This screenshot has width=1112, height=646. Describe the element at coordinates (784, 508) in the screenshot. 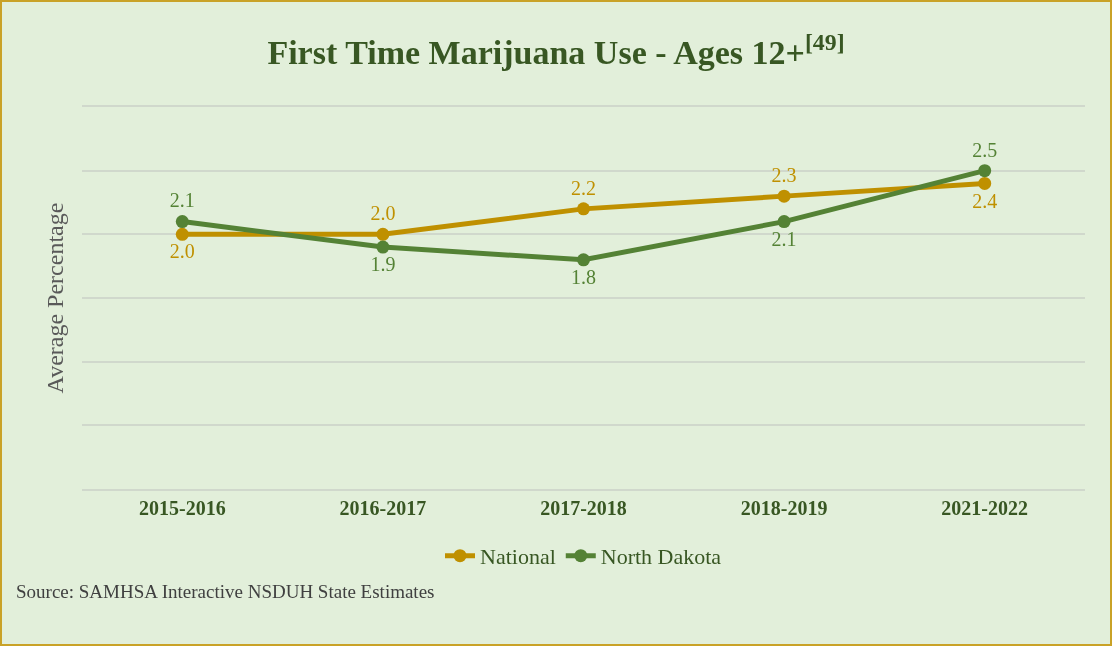

I see `x-tick-label: 2018-2019` at that location.